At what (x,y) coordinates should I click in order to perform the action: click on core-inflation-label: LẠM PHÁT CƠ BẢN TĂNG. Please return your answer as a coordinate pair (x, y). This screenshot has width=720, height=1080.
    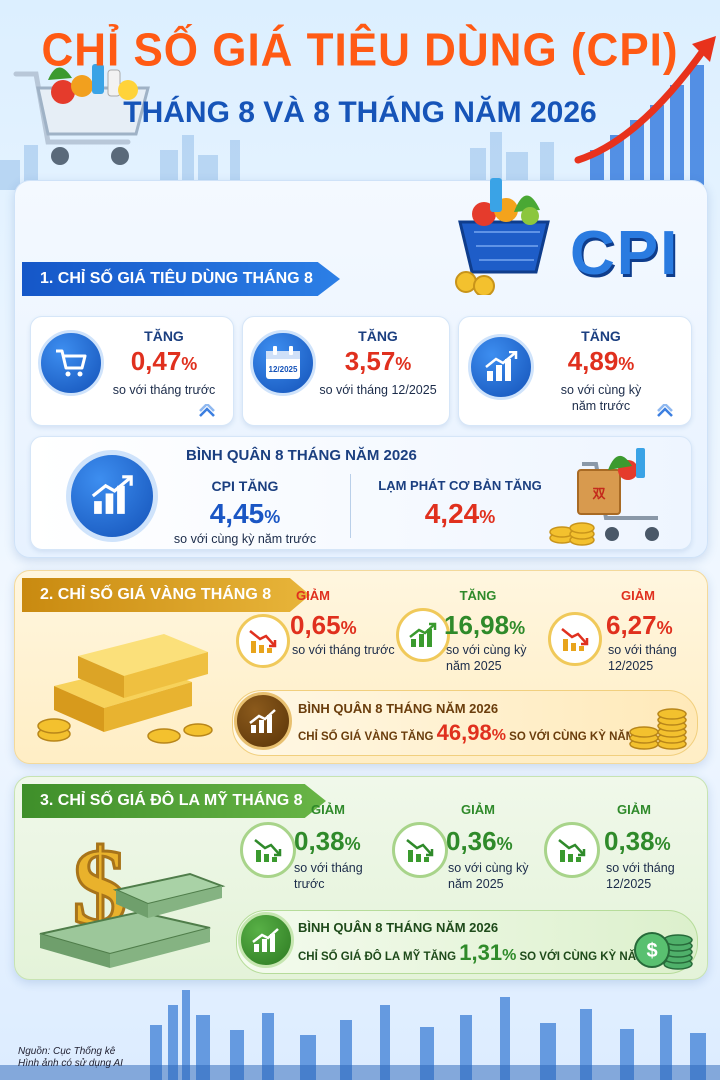
    Looking at the image, I should click on (460, 485).